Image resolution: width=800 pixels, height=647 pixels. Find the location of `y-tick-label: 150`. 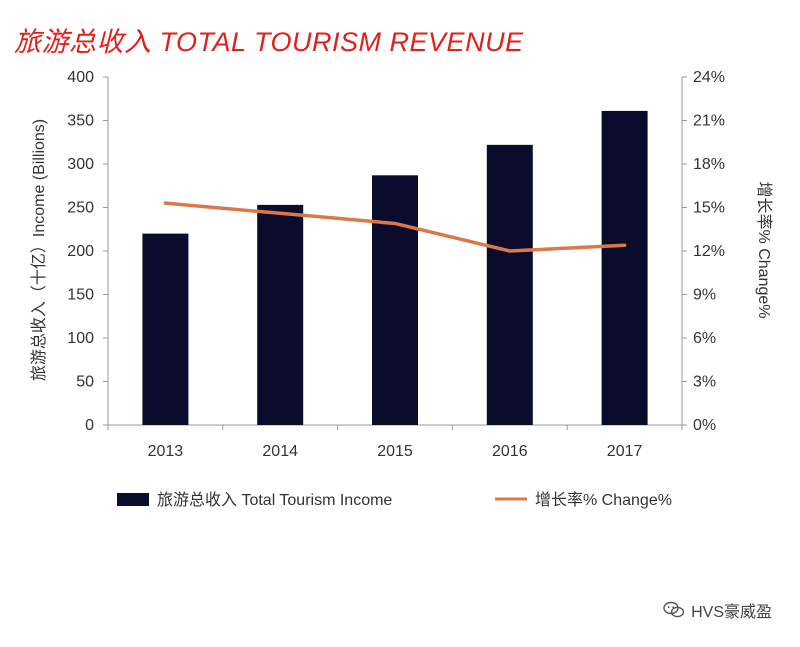

y-tick-label: 150 is located at coordinates (80, 295).